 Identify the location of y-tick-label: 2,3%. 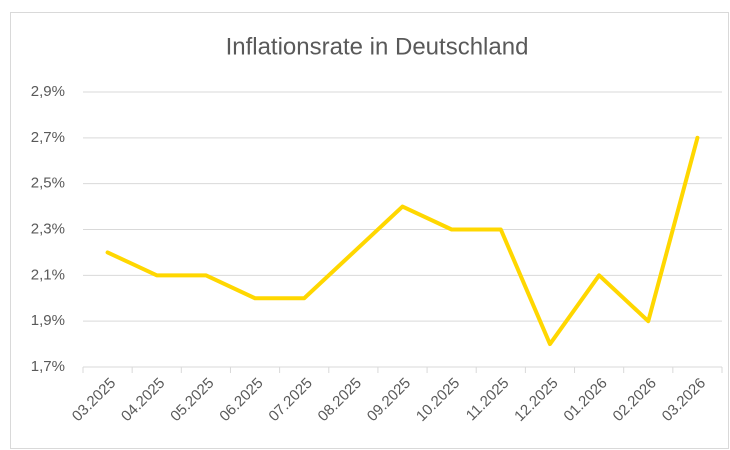
(48, 228).